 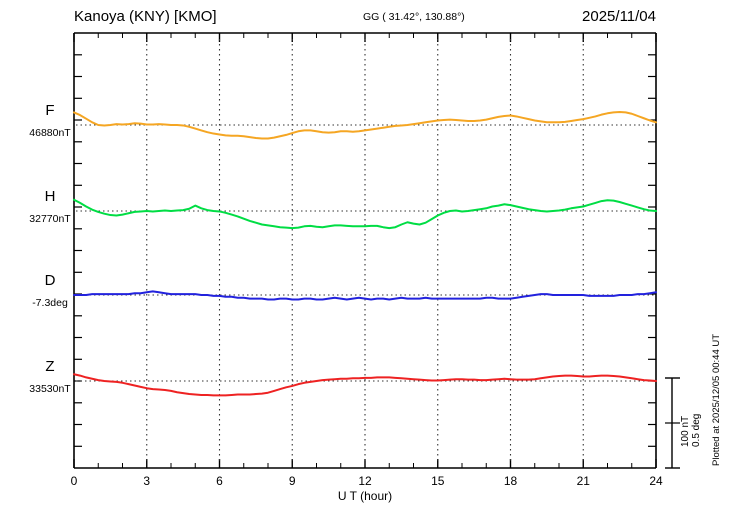 I want to click on trace-Z, so click(x=365, y=385).